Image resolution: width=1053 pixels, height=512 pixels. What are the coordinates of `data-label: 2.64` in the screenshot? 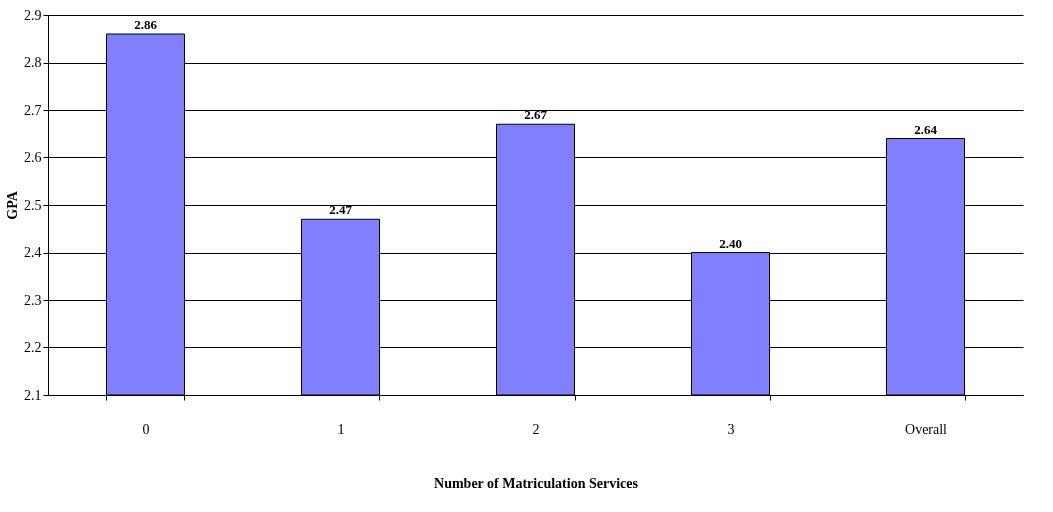 It's located at (926, 129).